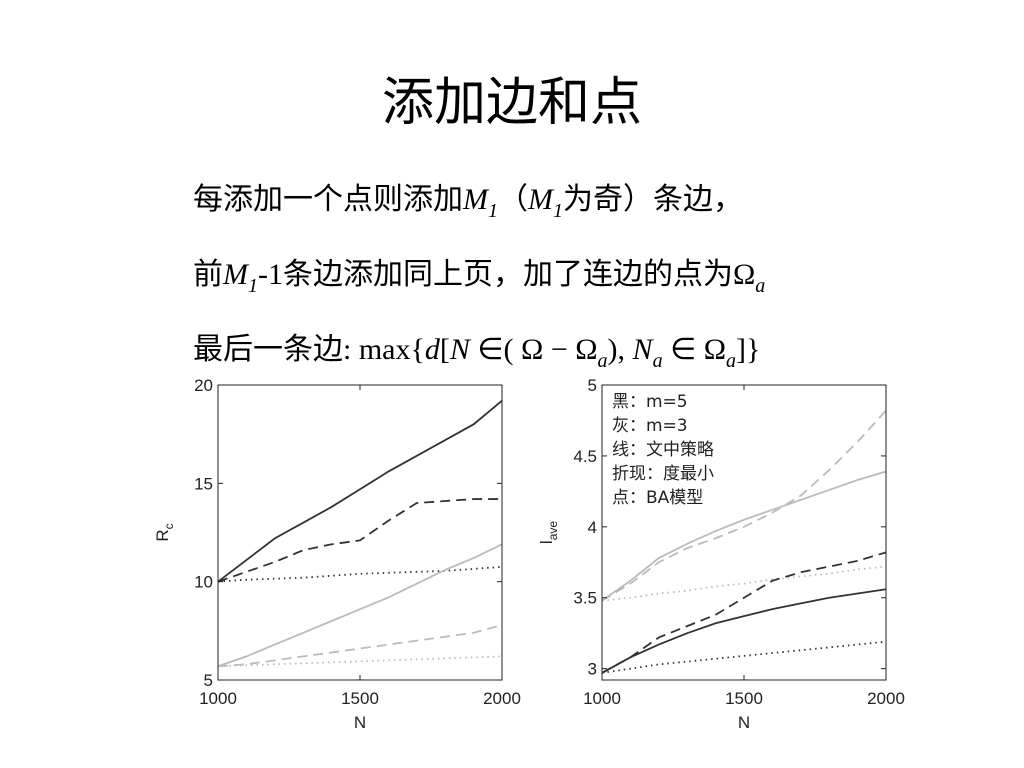 The image size is (1024, 768). What do you see at coordinates (162, 535) in the screenshot?
I see `y-axis-label-main: R` at bounding box center [162, 535].